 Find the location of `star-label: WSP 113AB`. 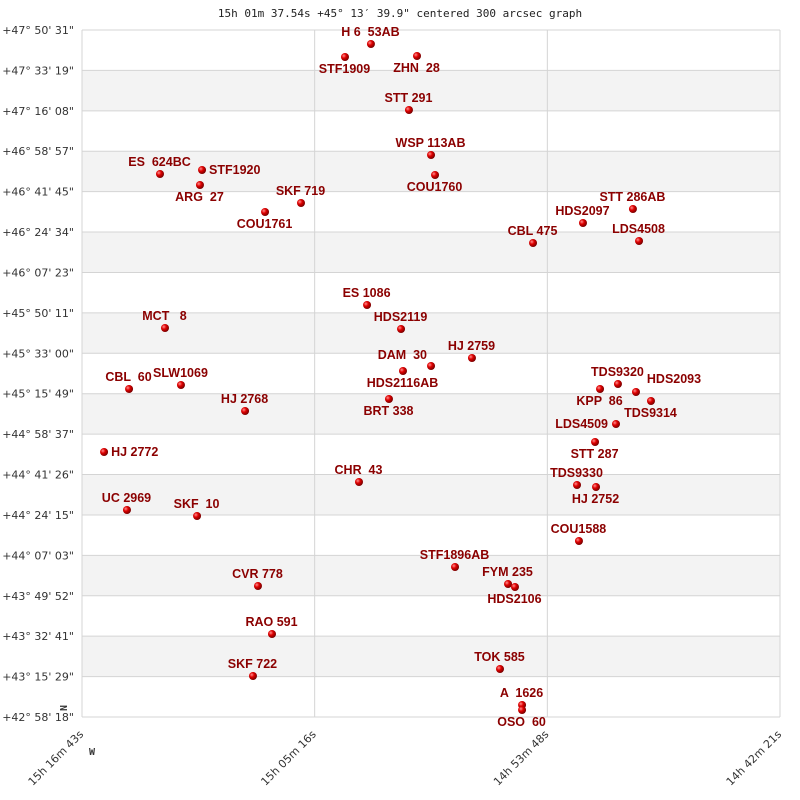

star-label: WSP 113AB is located at coordinates (431, 143).